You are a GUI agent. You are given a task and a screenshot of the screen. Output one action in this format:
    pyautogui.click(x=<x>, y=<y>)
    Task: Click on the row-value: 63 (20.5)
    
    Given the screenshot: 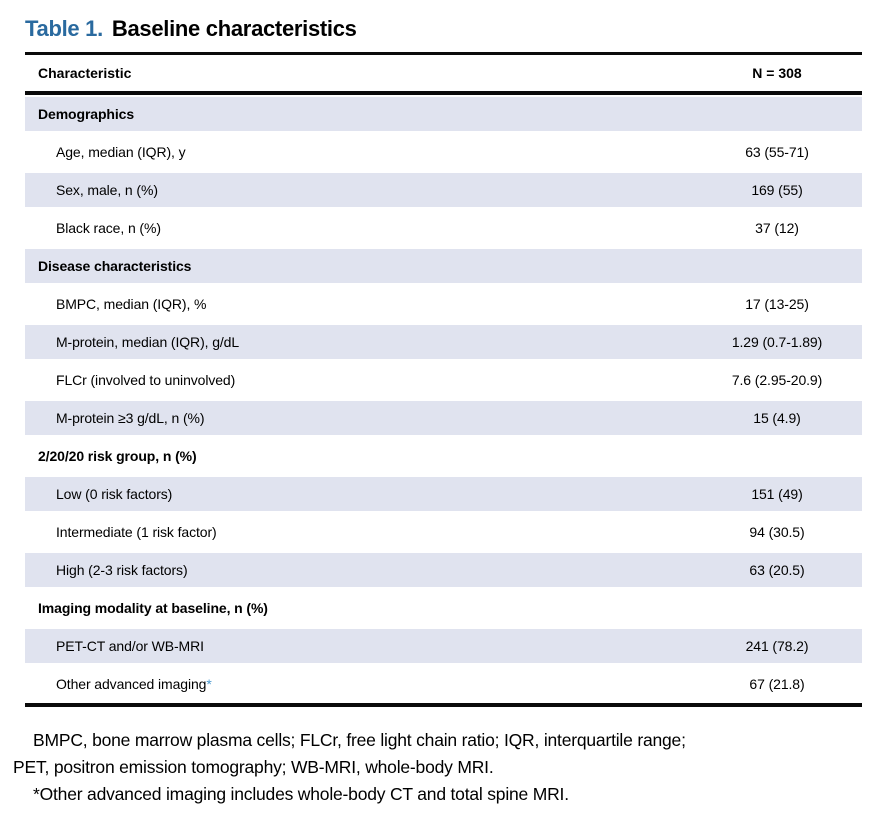 What is the action you would take?
    pyautogui.click(x=777, y=570)
    